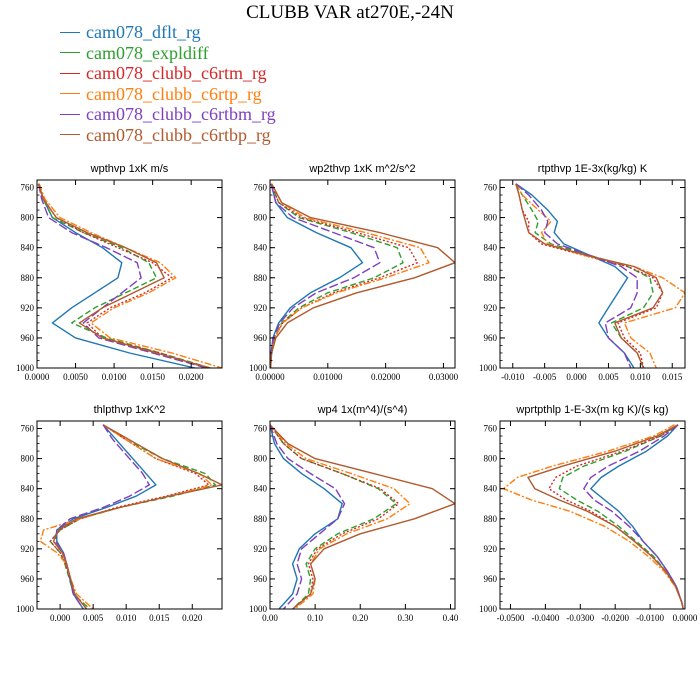 The width and height of the screenshot is (700, 700). Describe the element at coordinates (178, 134) in the screenshot. I see `legend-label: cam078_clubb_c6rtbp_rg` at that location.